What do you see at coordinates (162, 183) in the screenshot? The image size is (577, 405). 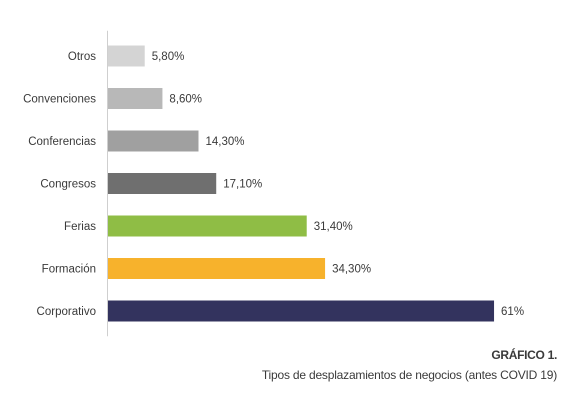 I see `bar-congresos` at bounding box center [162, 183].